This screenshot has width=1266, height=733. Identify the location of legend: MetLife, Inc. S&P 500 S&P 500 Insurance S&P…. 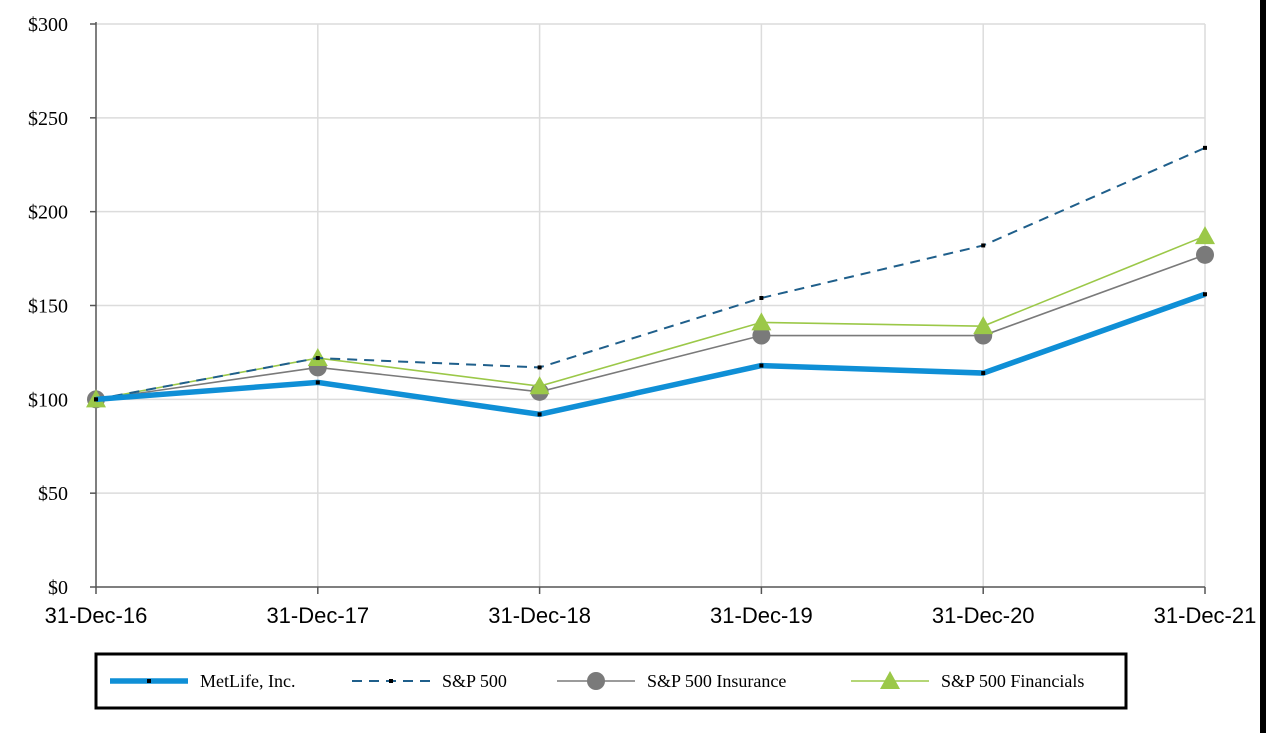
(611, 681).